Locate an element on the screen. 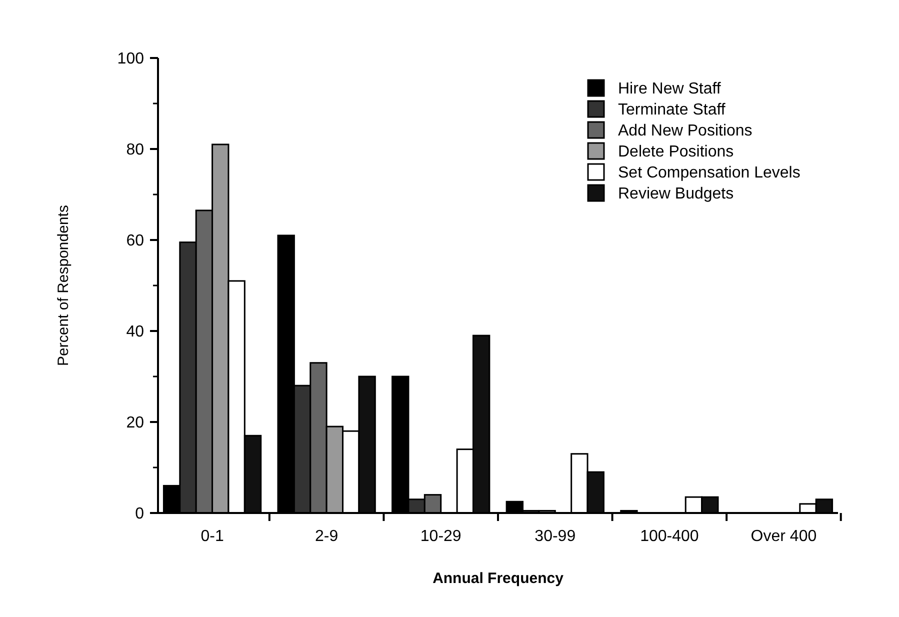 The image size is (899, 617). y-axis-title: Percent of Respondents is located at coordinates (63, 285).